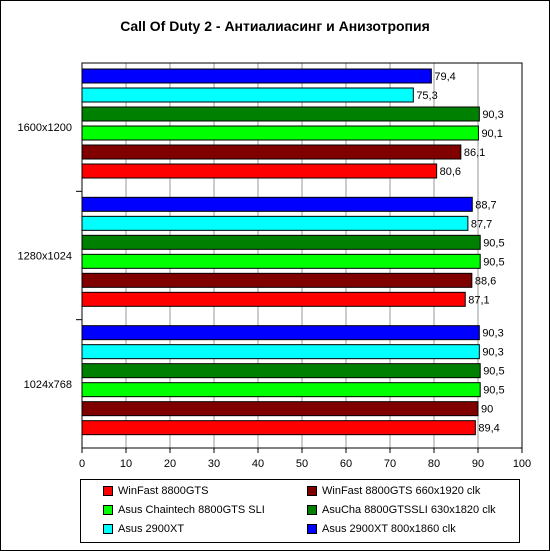  Describe the element at coordinates (478, 464) in the screenshot. I see `x-tick-label: 90` at that location.